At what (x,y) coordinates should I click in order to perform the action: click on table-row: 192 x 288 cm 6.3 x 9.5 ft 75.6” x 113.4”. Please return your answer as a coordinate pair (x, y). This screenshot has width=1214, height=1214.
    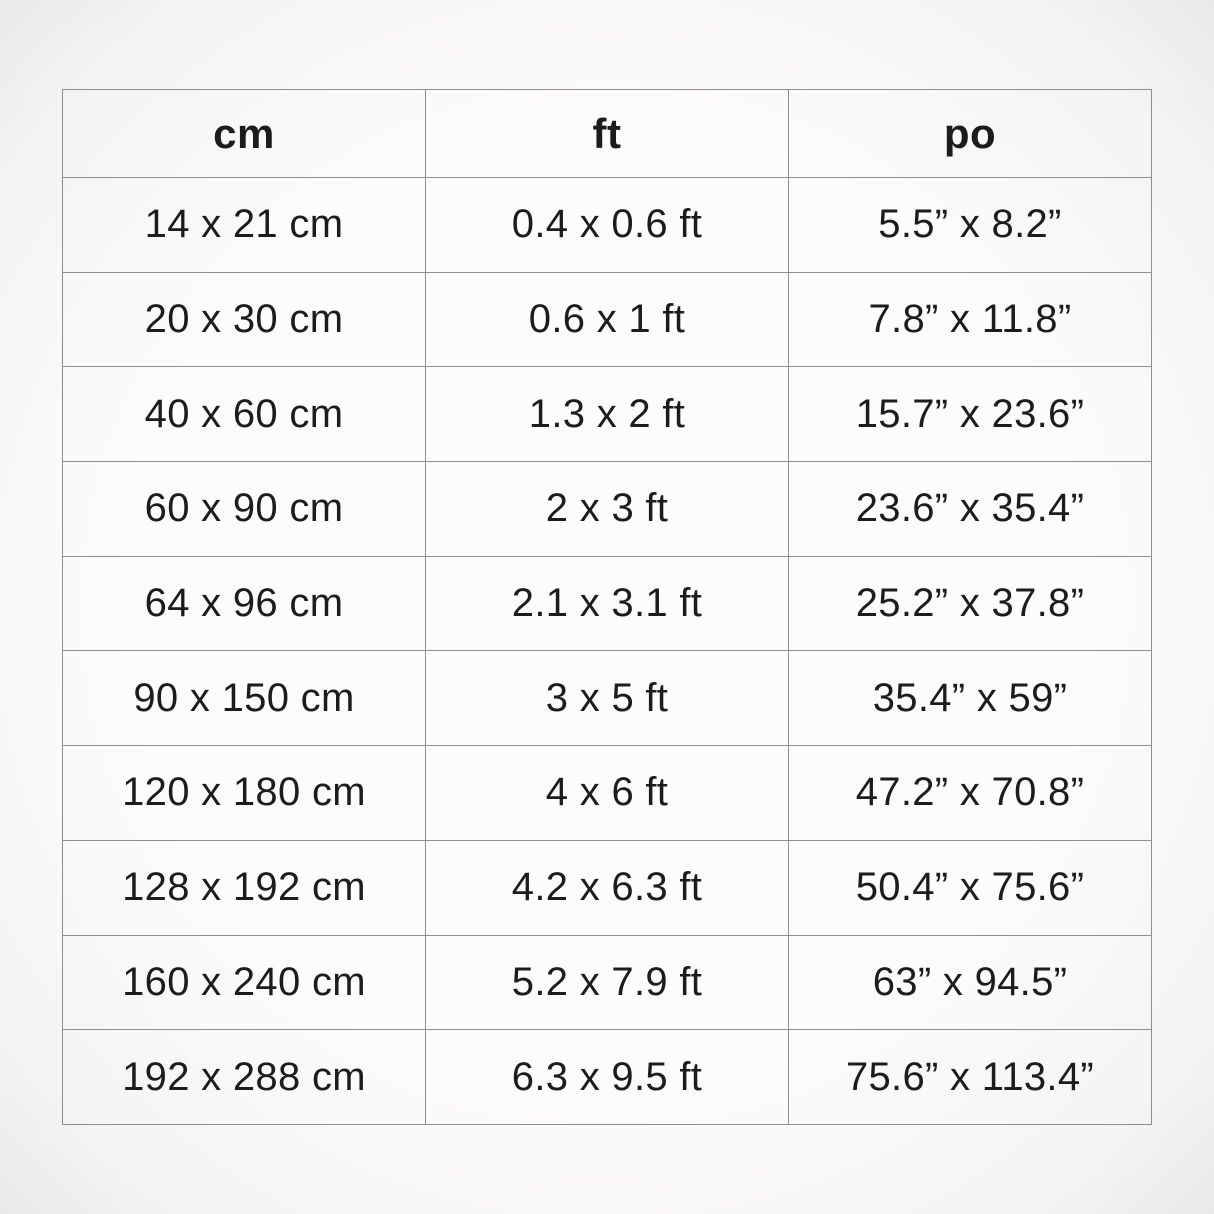
    Looking at the image, I should click on (607, 1077).